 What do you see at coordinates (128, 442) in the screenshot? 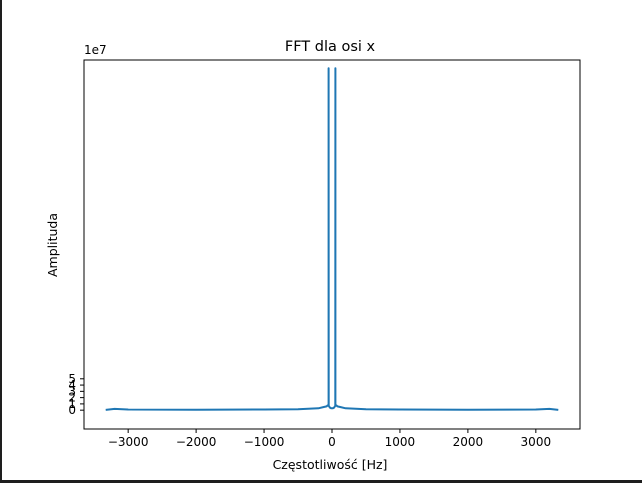
I see `x-tick-label: −3000` at bounding box center [128, 442].